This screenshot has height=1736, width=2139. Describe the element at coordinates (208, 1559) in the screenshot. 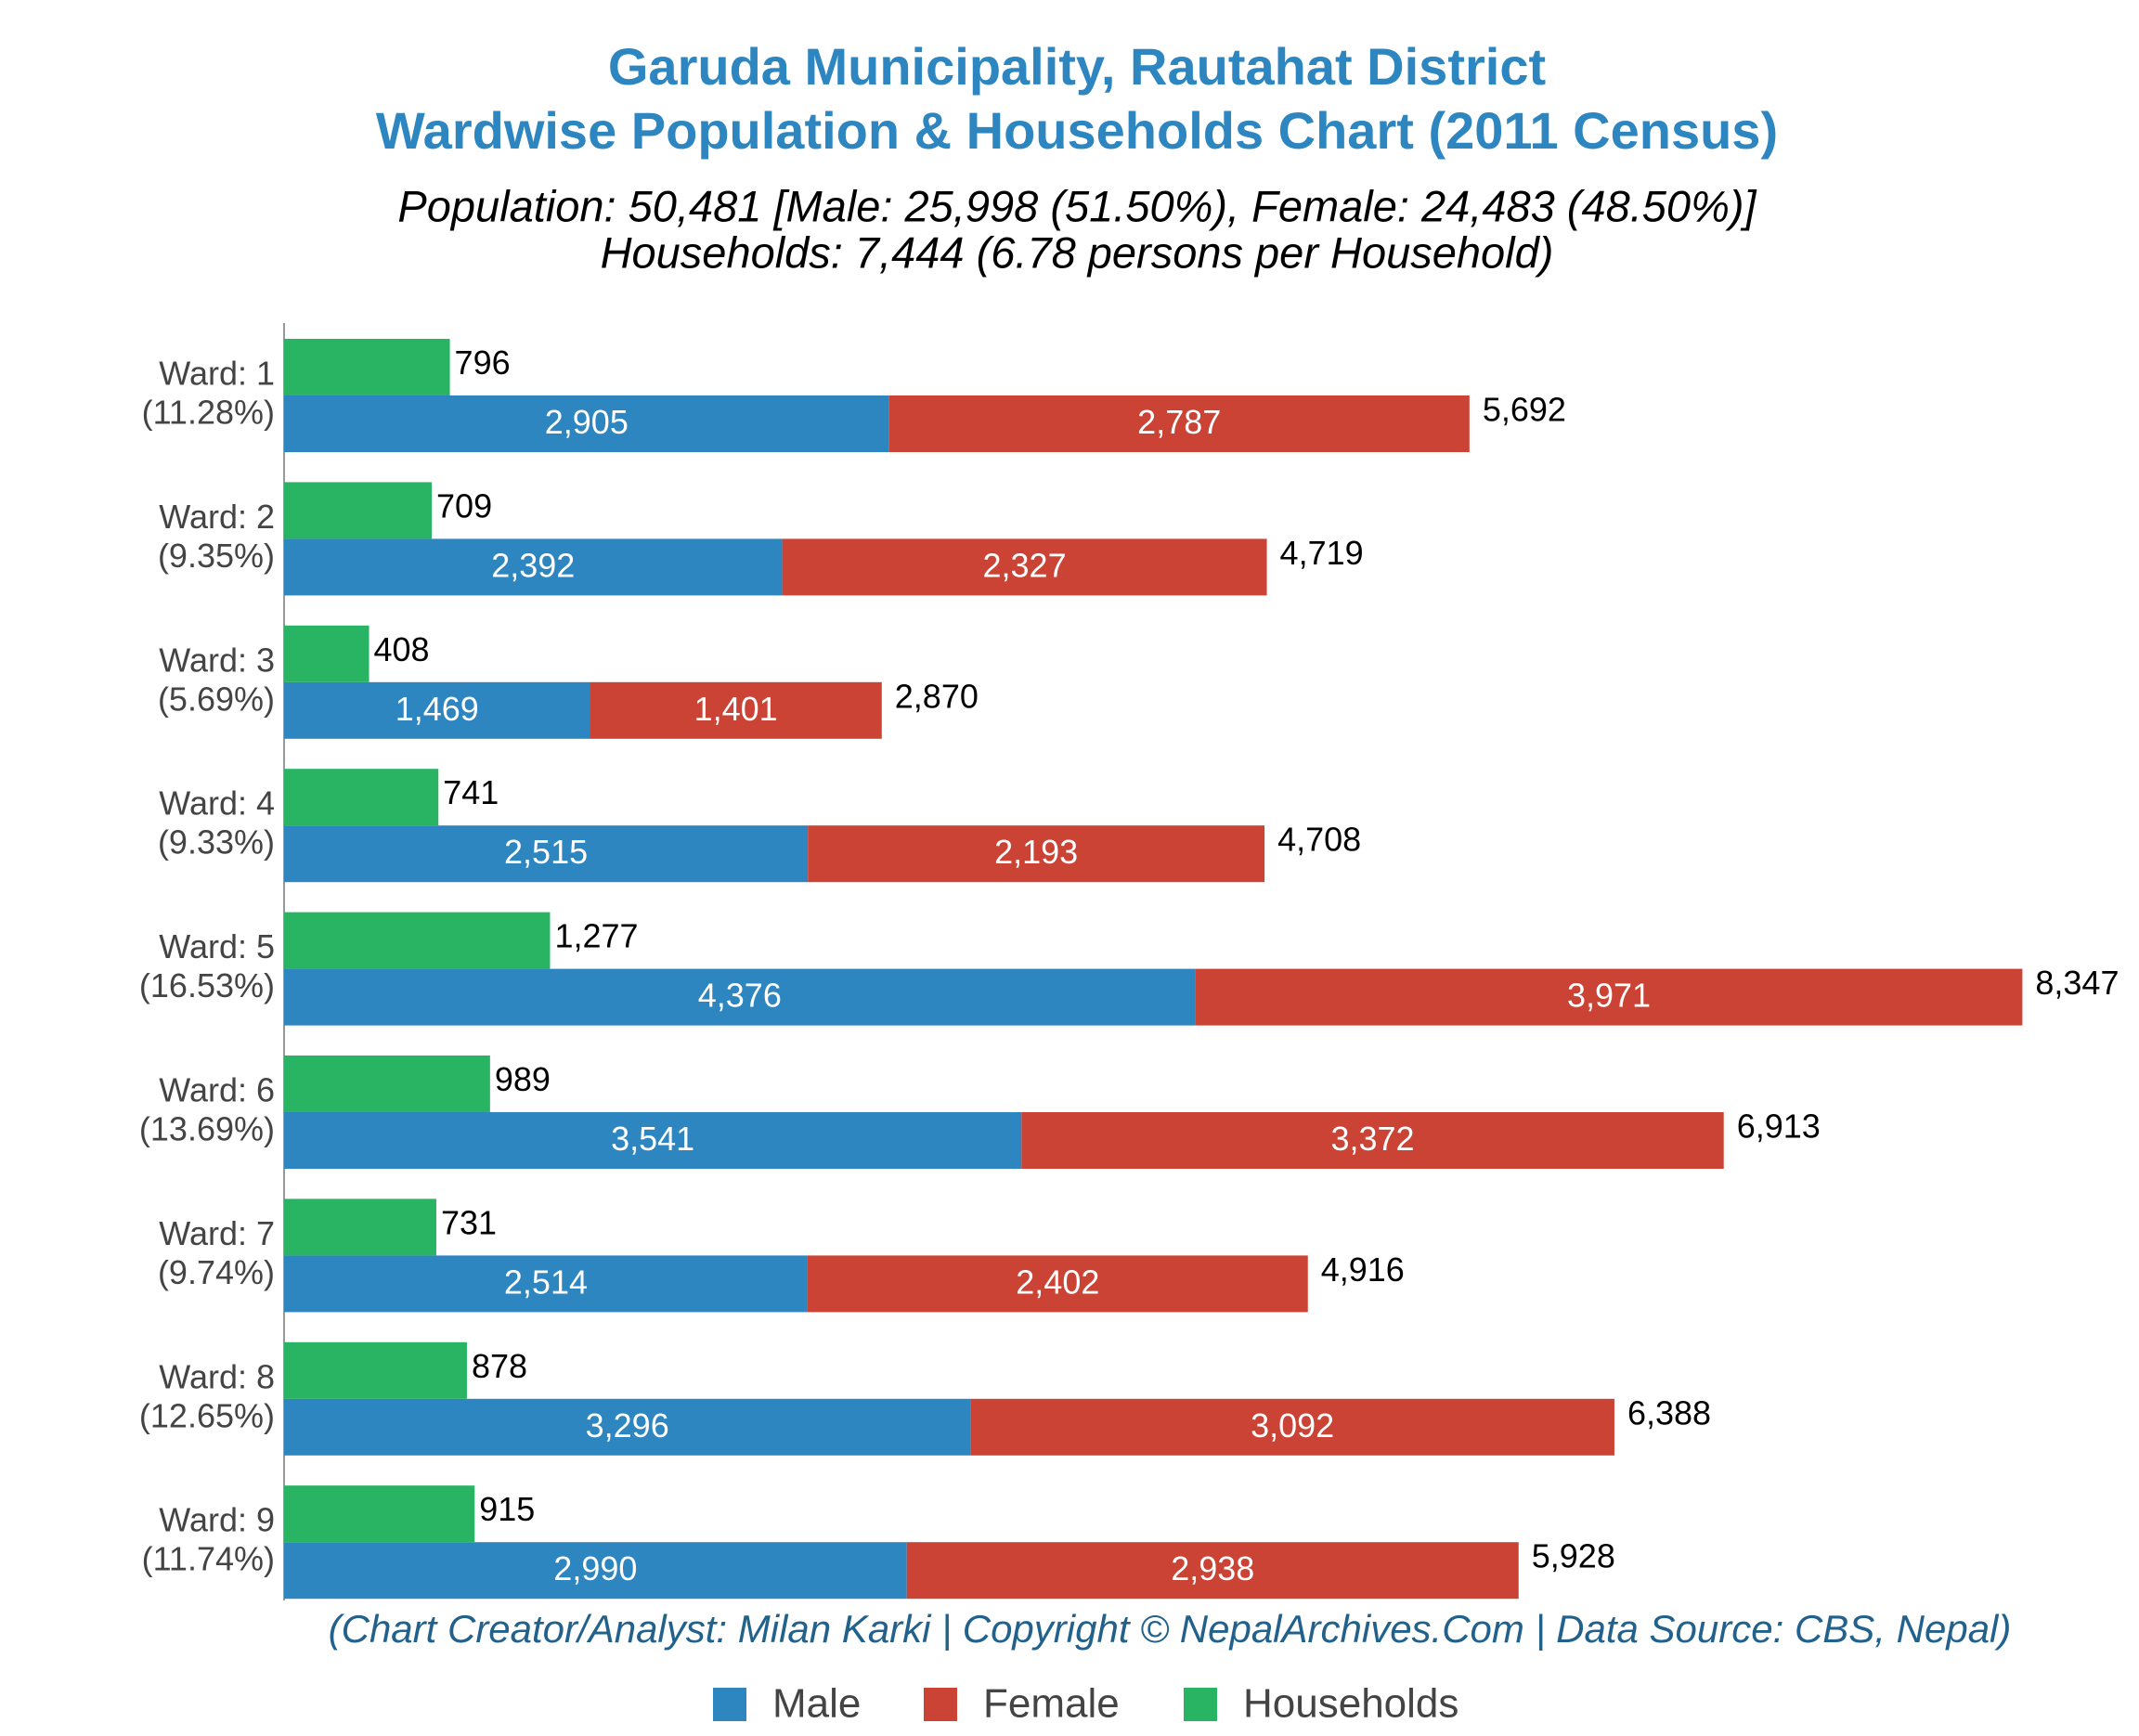

I see `y-tick-label: (11.74%)` at that location.